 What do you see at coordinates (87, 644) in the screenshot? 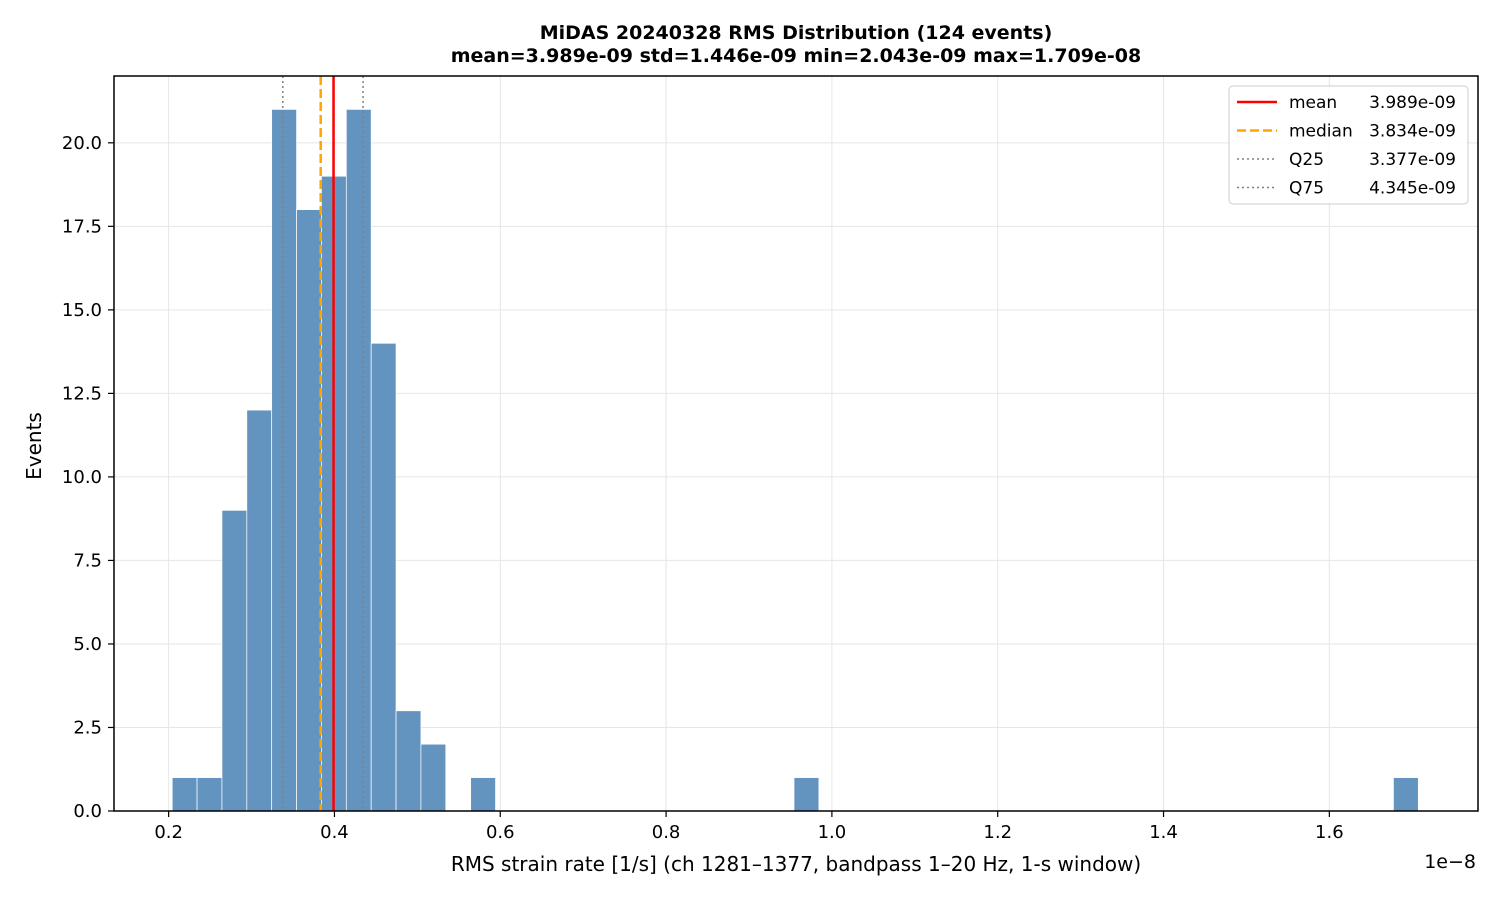
I see `y-tick-label: 5.0` at bounding box center [87, 644].